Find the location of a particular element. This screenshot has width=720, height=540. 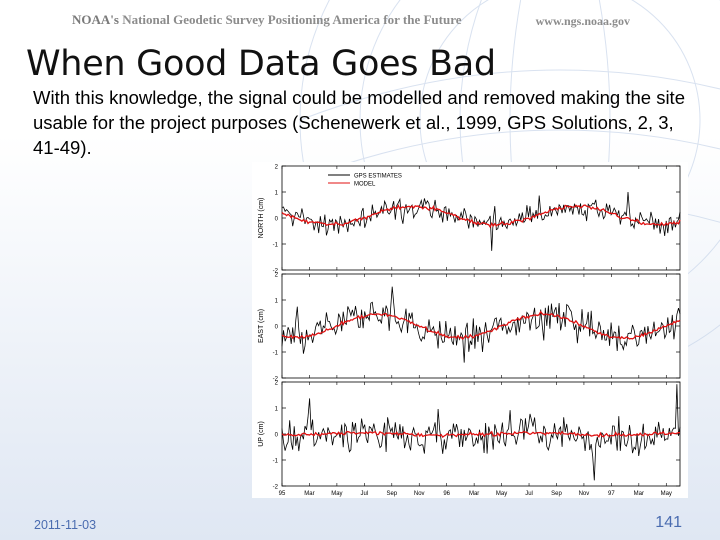

legend-model-label: MODEL is located at coordinates (365, 185).